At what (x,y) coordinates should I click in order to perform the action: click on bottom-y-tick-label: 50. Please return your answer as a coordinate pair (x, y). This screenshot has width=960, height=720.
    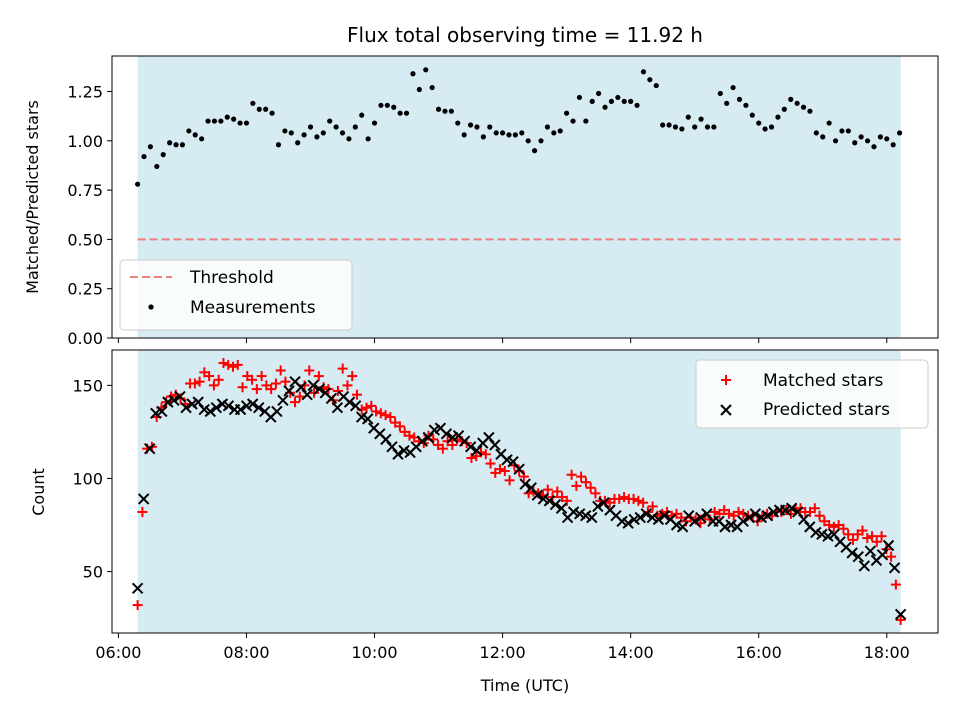
    Looking at the image, I should click on (93, 572).